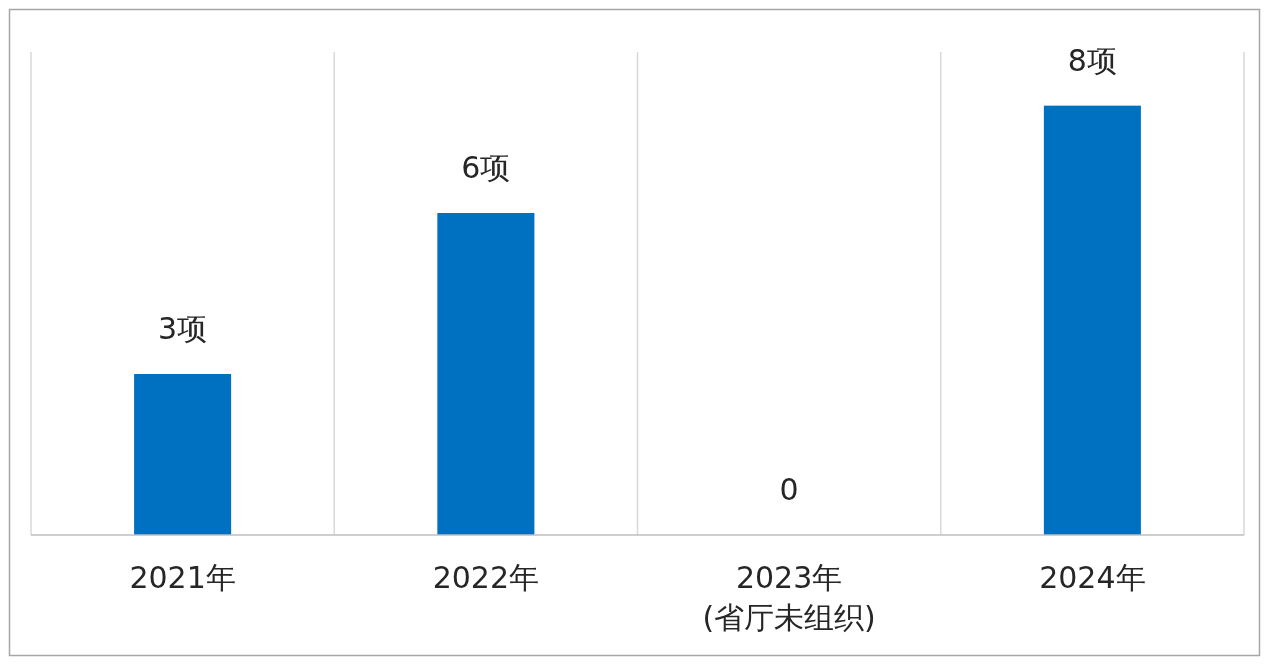 The width and height of the screenshot is (1268, 664). What do you see at coordinates (789, 489) in the screenshot?
I see `data-label: 0` at bounding box center [789, 489].